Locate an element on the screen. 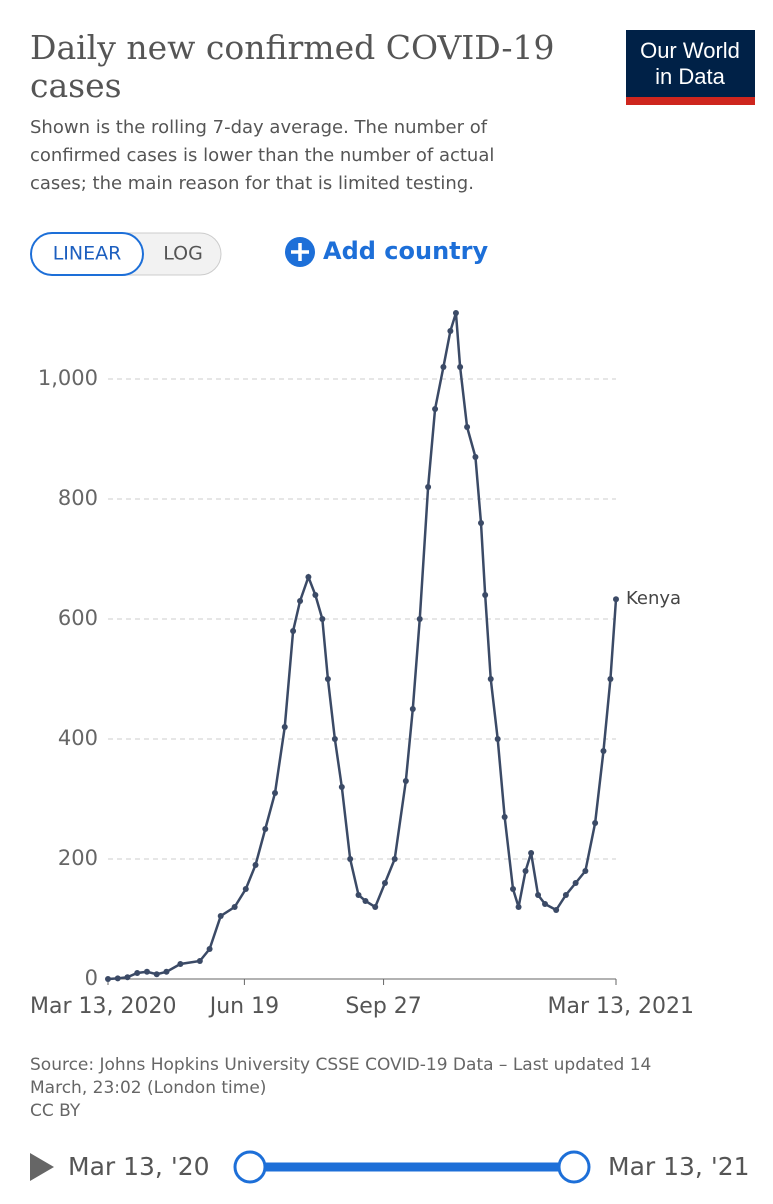  source: March, 23:02 (London time) is located at coordinates (148, 1088).